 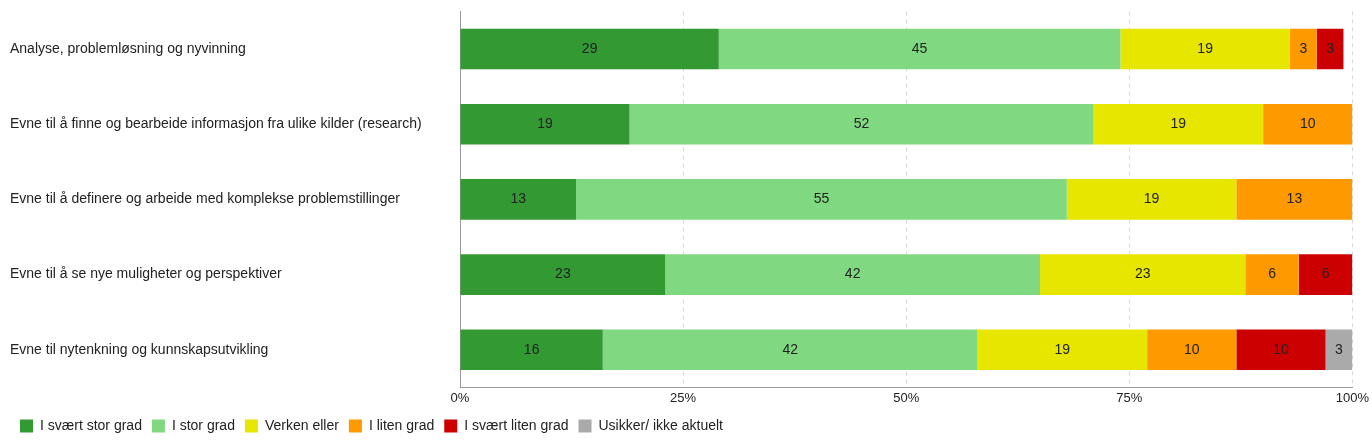 I want to click on data-label: 45, so click(x=919, y=47).